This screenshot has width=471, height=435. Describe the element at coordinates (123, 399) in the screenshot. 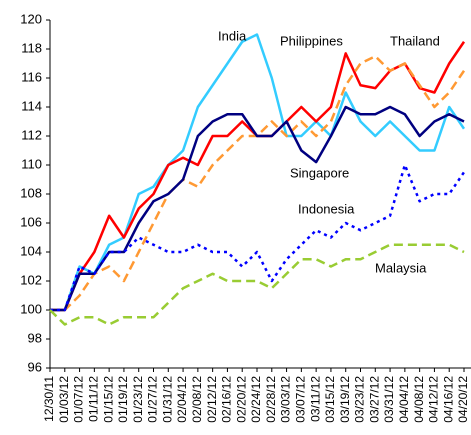

I see `x-tick-label: 01/19/12` at that location.